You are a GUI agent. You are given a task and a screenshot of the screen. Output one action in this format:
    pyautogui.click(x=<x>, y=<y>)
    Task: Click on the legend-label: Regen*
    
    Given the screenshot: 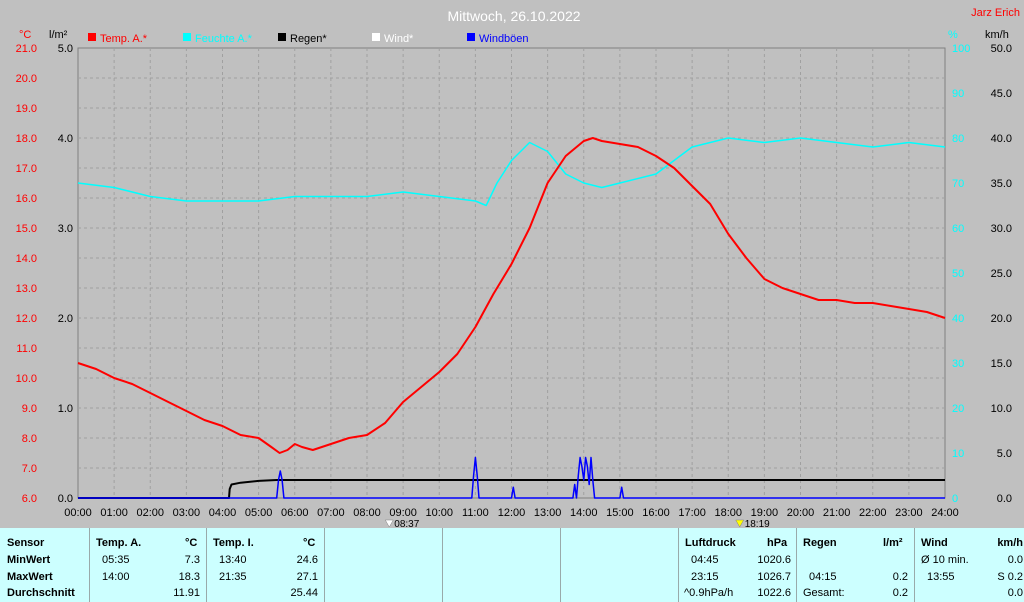 What is the action you would take?
    pyautogui.click(x=308, y=39)
    